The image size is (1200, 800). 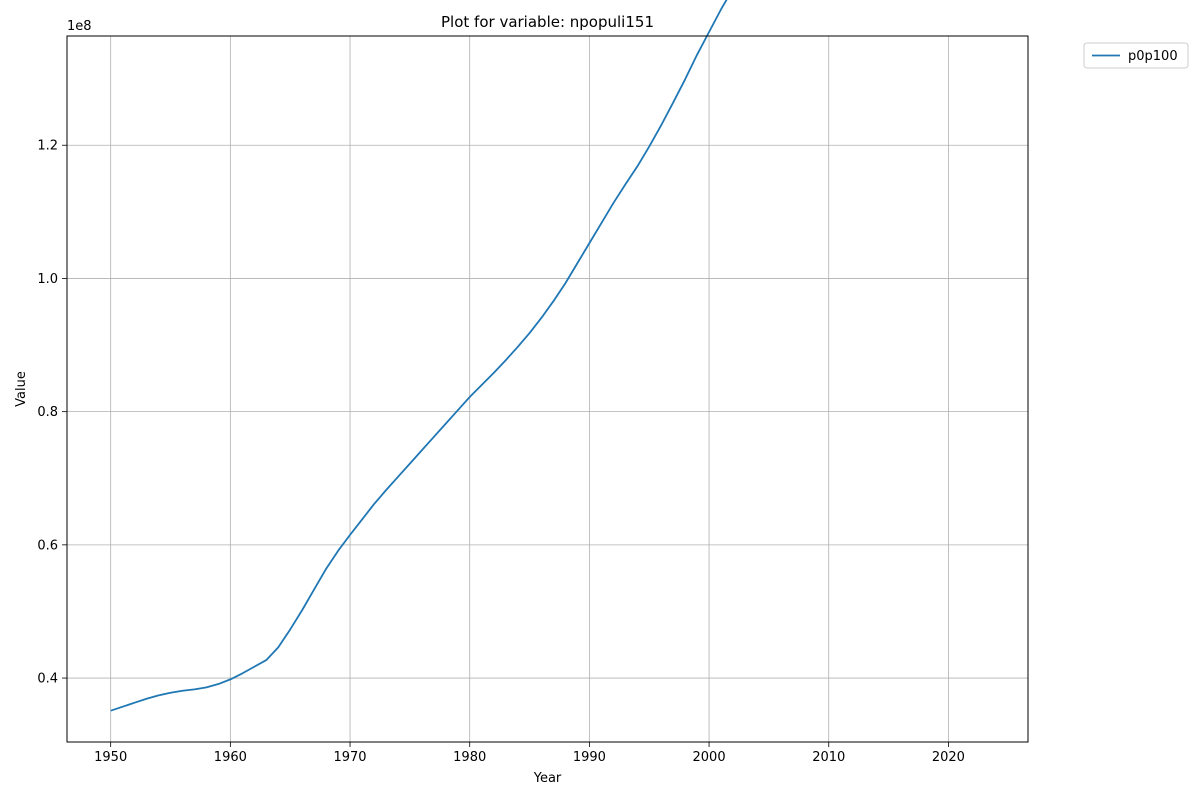 I want to click on y-axis-offset-label: 1e8, so click(x=79, y=26).